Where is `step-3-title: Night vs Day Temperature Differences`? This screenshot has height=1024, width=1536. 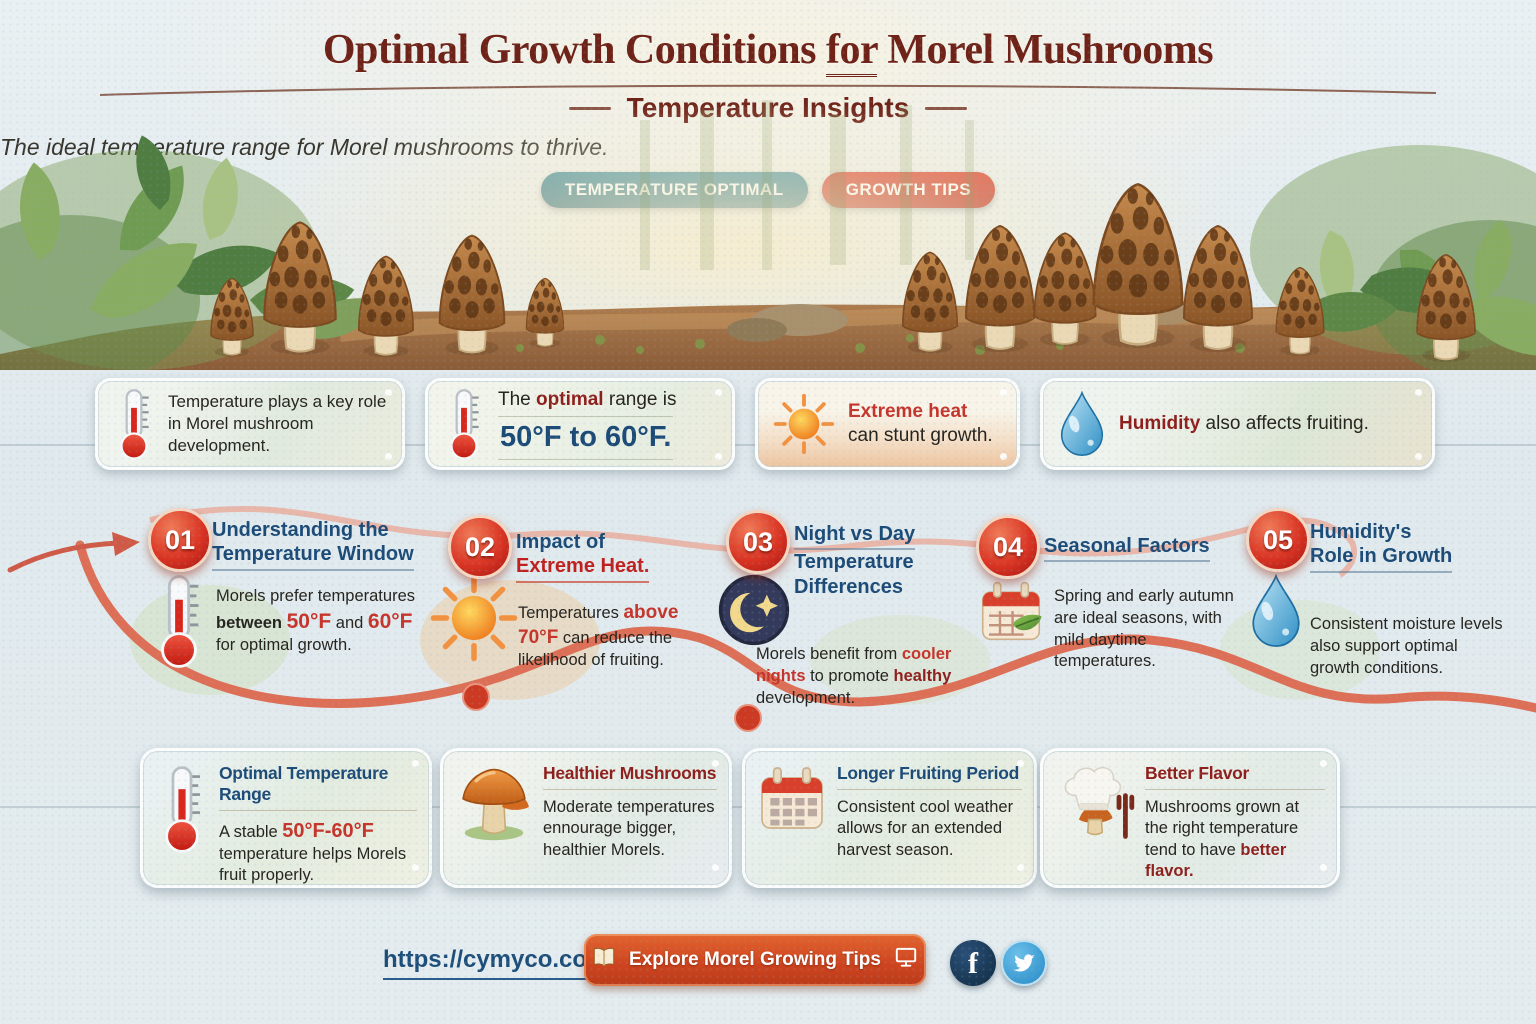 step-3-title: Night vs Day Temperature Differences is located at coordinates (855, 560).